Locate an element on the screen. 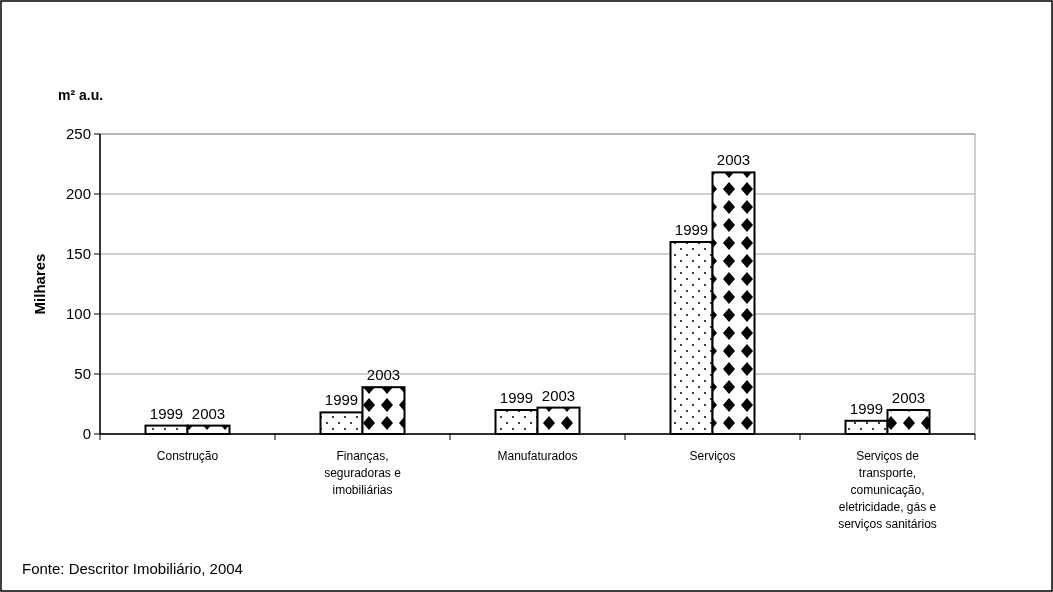 The height and width of the screenshot is (592, 1053). y-tick-label: 150 is located at coordinates (78, 254).